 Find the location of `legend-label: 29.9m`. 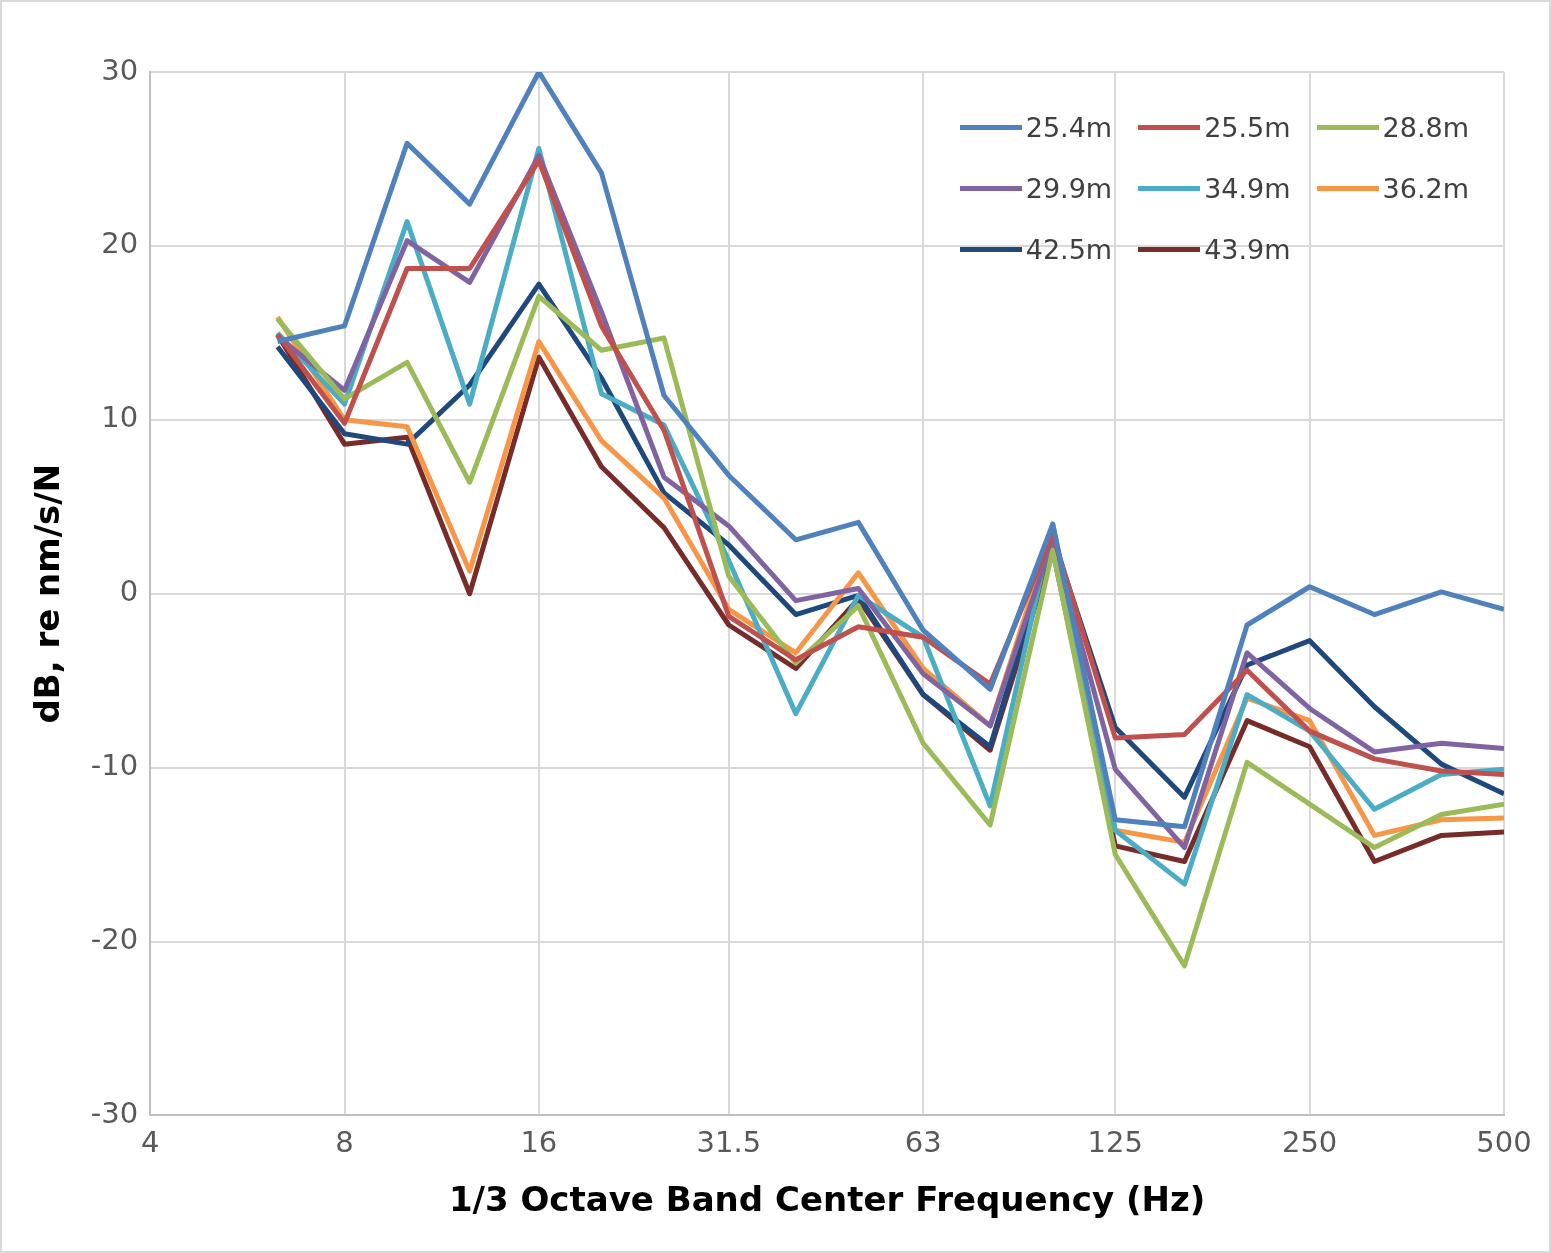

legend-label: 29.9m is located at coordinates (1069, 188).